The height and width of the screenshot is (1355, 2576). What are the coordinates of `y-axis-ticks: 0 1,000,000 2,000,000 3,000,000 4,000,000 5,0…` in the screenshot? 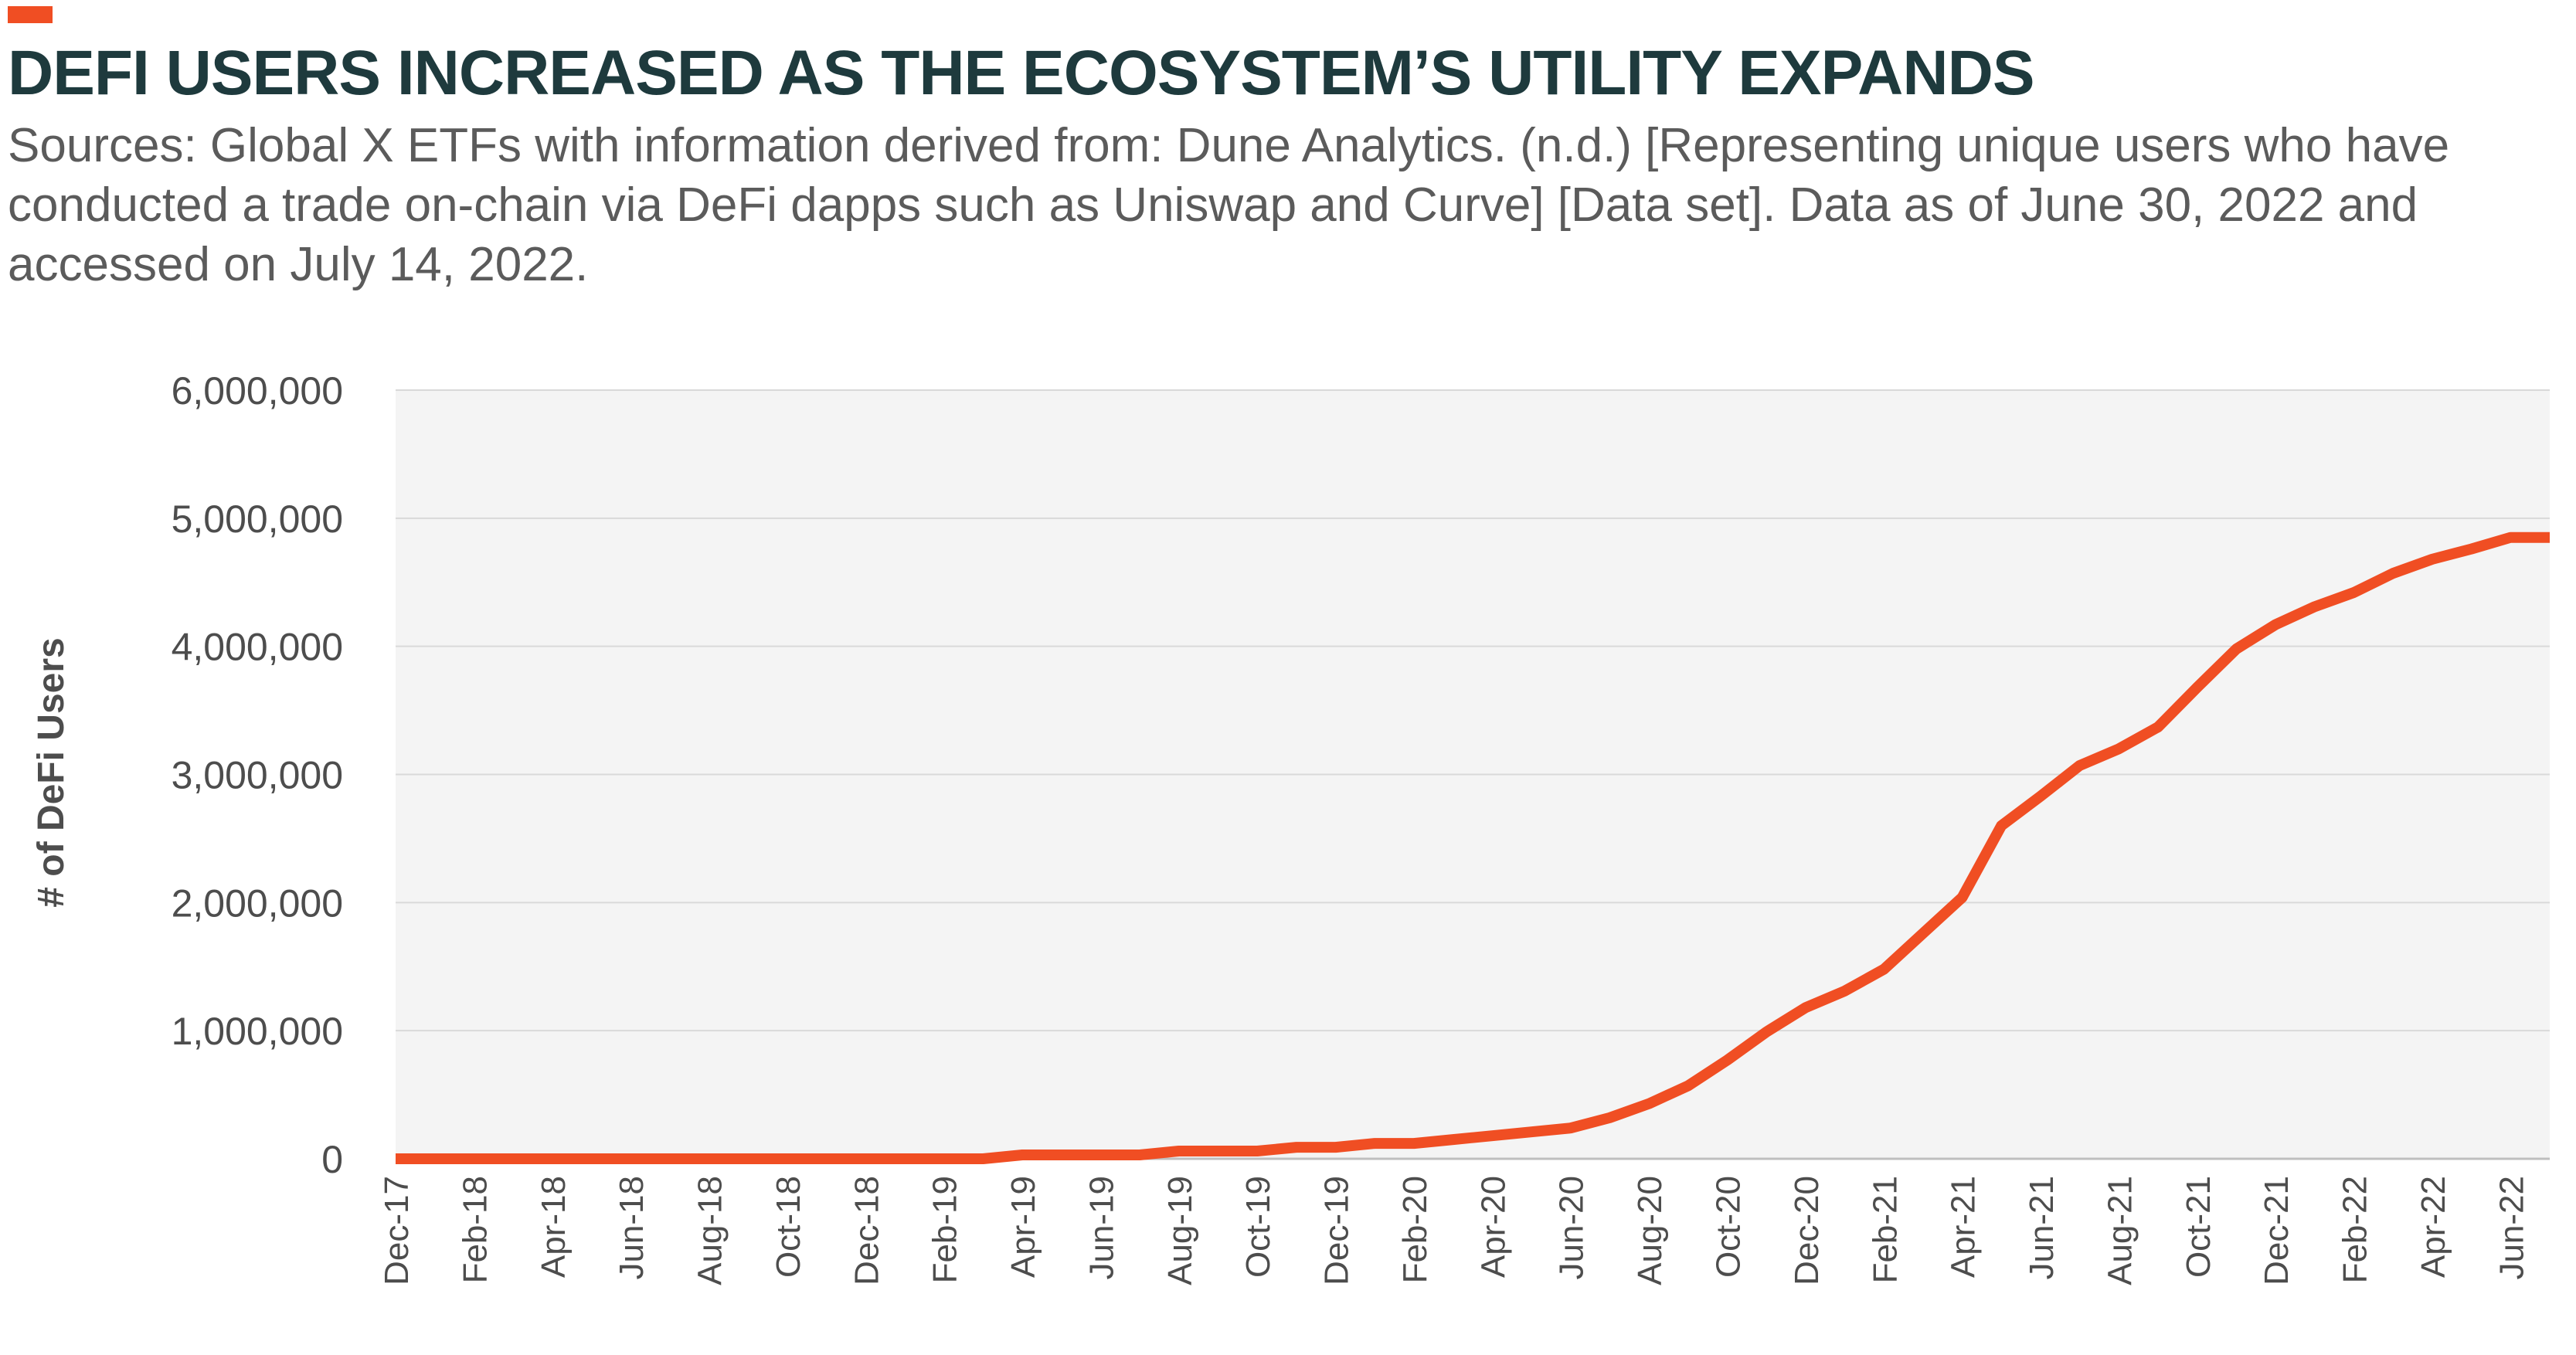 It's located at (257, 775).